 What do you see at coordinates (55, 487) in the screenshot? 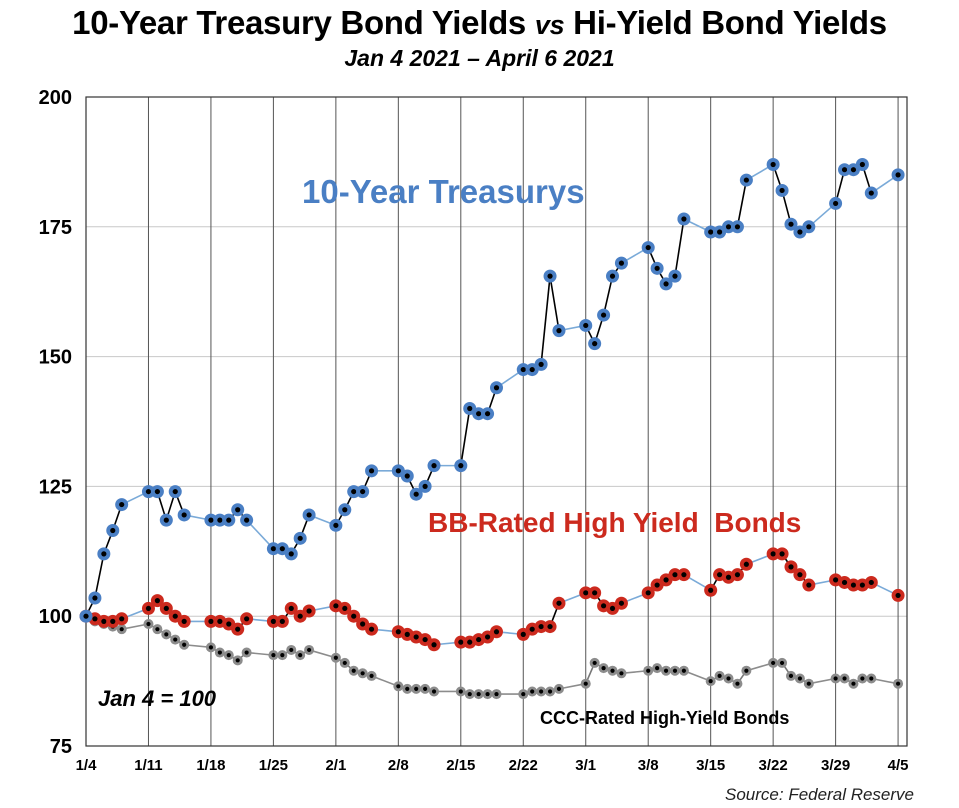
I see `y-tick-label: 125` at bounding box center [55, 487].